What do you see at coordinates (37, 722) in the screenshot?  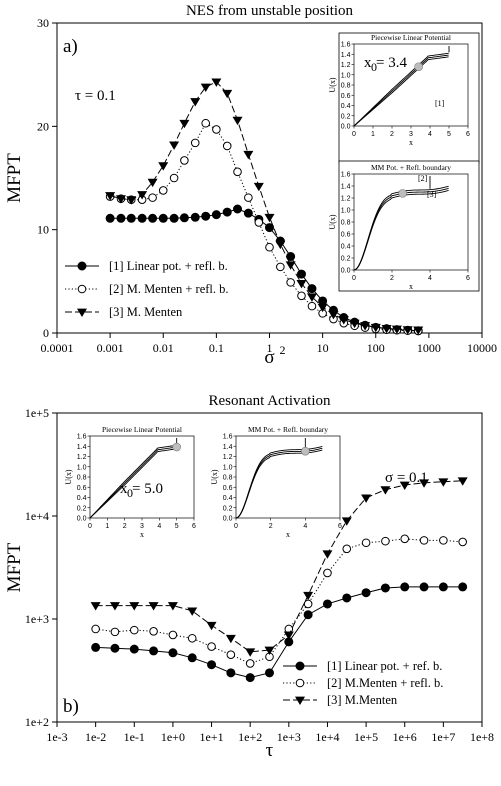 I see `panel-b-y-tick-label: 1e+2` at bounding box center [37, 722].